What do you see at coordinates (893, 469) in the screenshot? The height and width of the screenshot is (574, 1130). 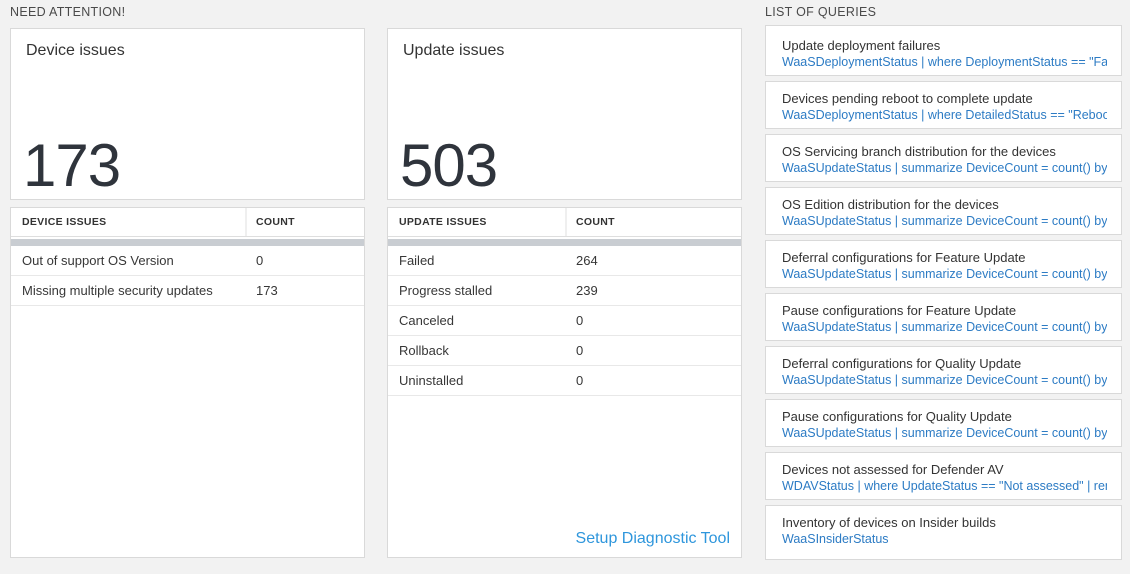 I see `query-title: Devices not assessed for Defender AV` at bounding box center [893, 469].